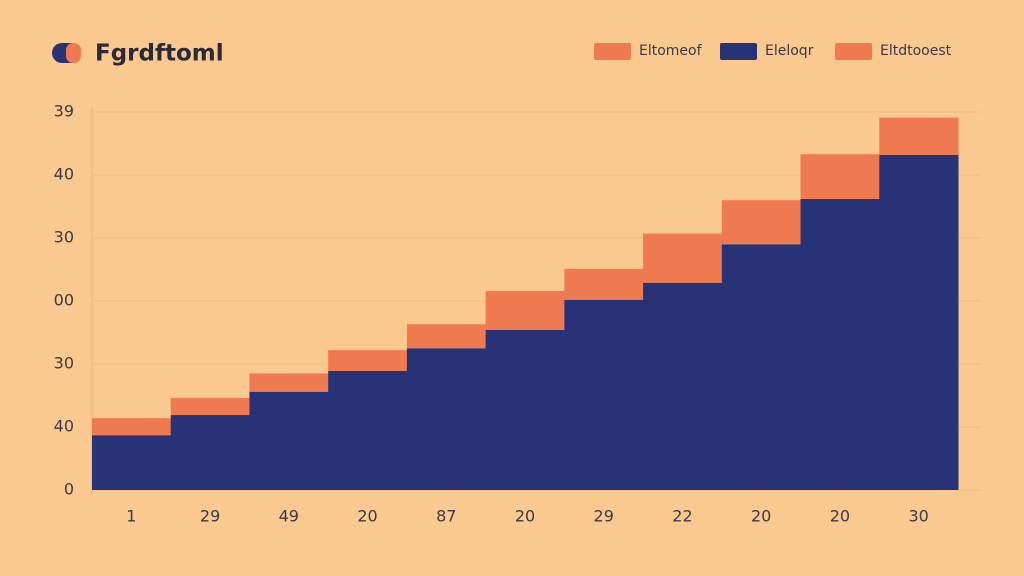 The width and height of the screenshot is (1024, 576). I want to click on chart-title: Fgrdftoml, so click(159, 54).